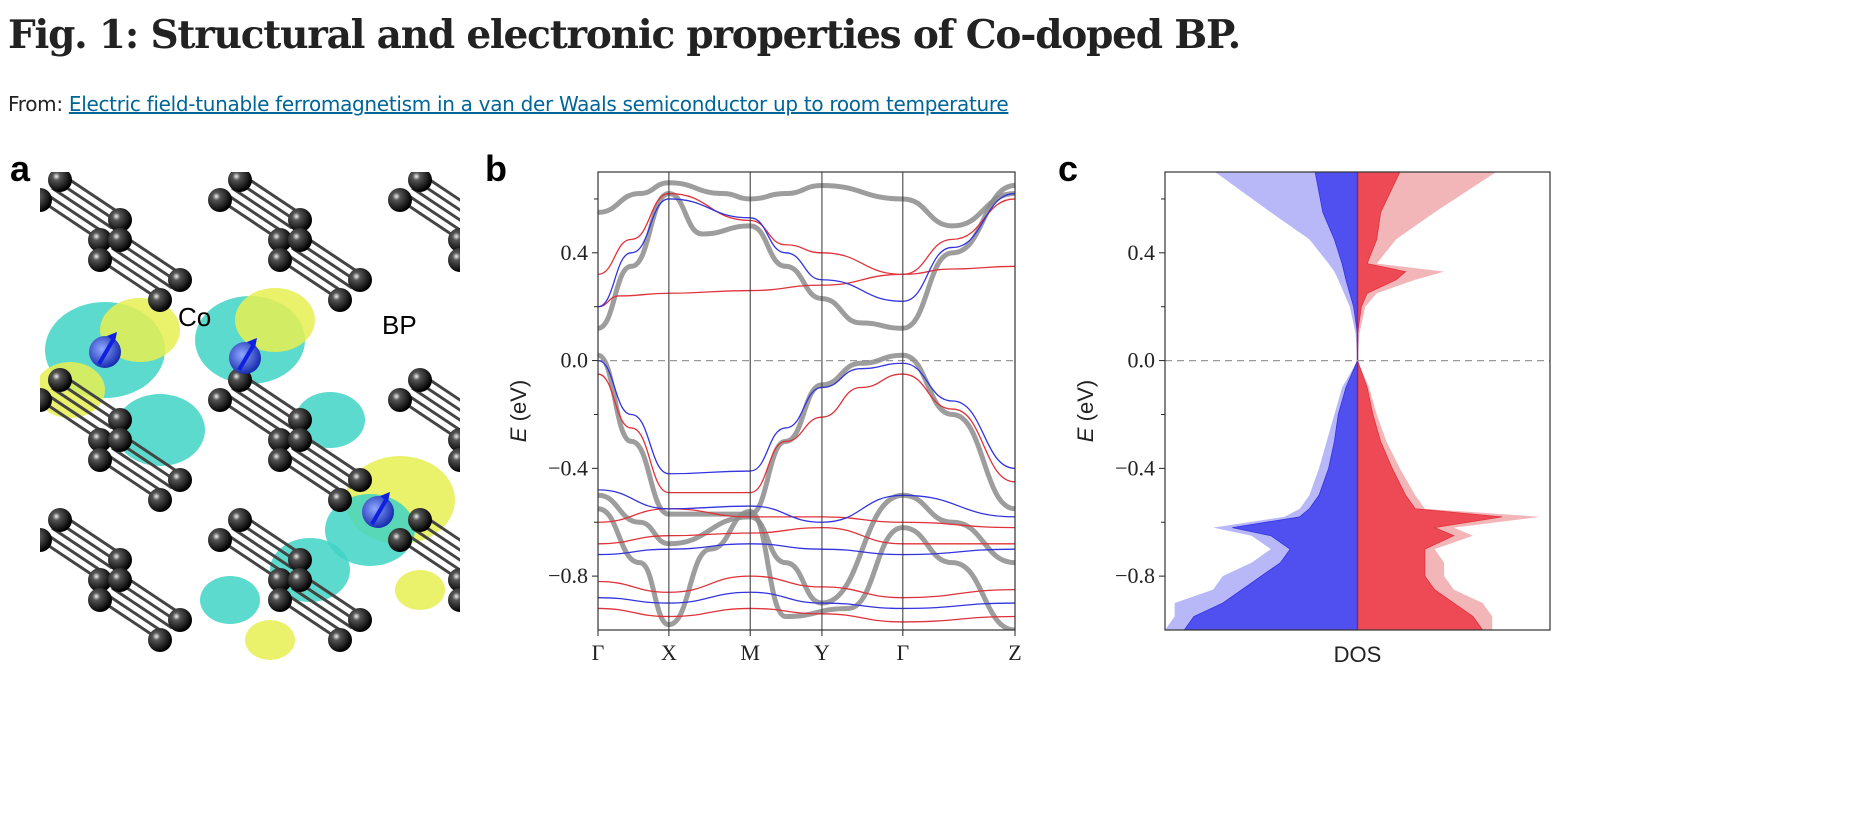 Image resolution: width=1870 pixels, height=817 pixels. I want to click on pristine-band-line, so click(806, 204).